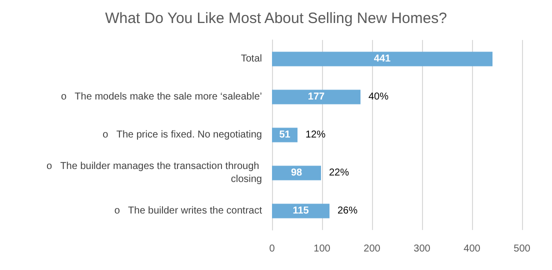 The height and width of the screenshot is (270, 552). Describe the element at coordinates (422, 249) in the screenshot. I see `x-tick-label: 300` at that location.